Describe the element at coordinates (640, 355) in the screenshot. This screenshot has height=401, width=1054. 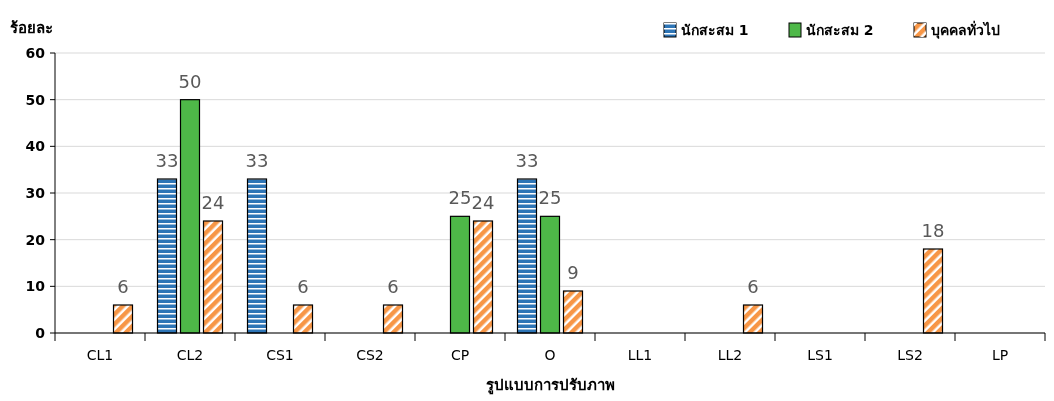
I see `x-tick-label: LL1` at that location.